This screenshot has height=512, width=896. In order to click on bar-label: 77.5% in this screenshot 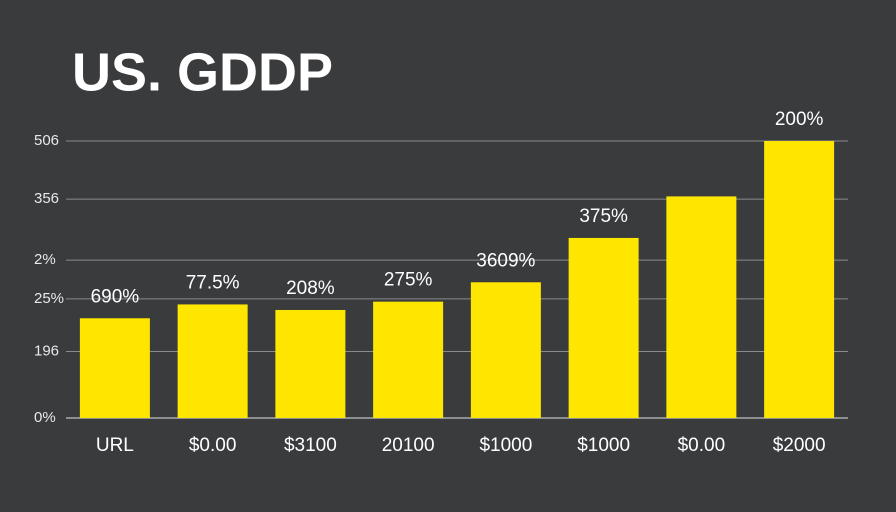, I will do `click(213, 282)`.